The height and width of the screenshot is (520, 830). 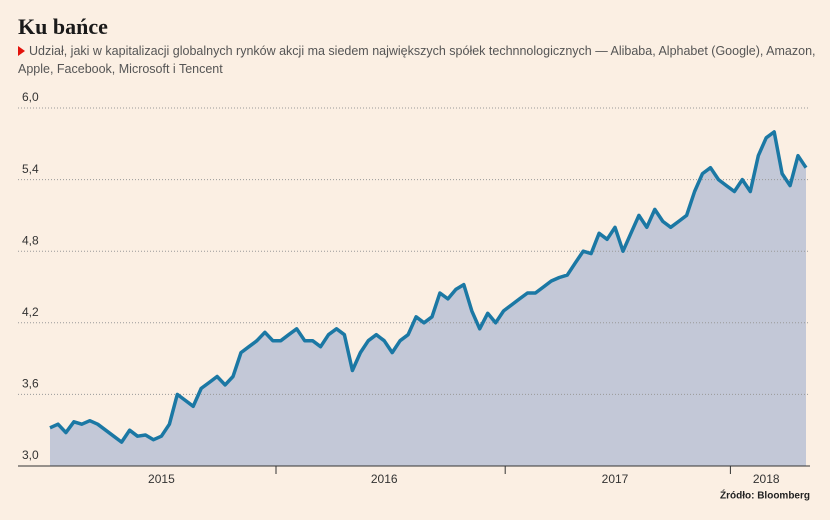 What do you see at coordinates (30, 384) in the screenshot?
I see `y-tick-label: 3,6` at bounding box center [30, 384].